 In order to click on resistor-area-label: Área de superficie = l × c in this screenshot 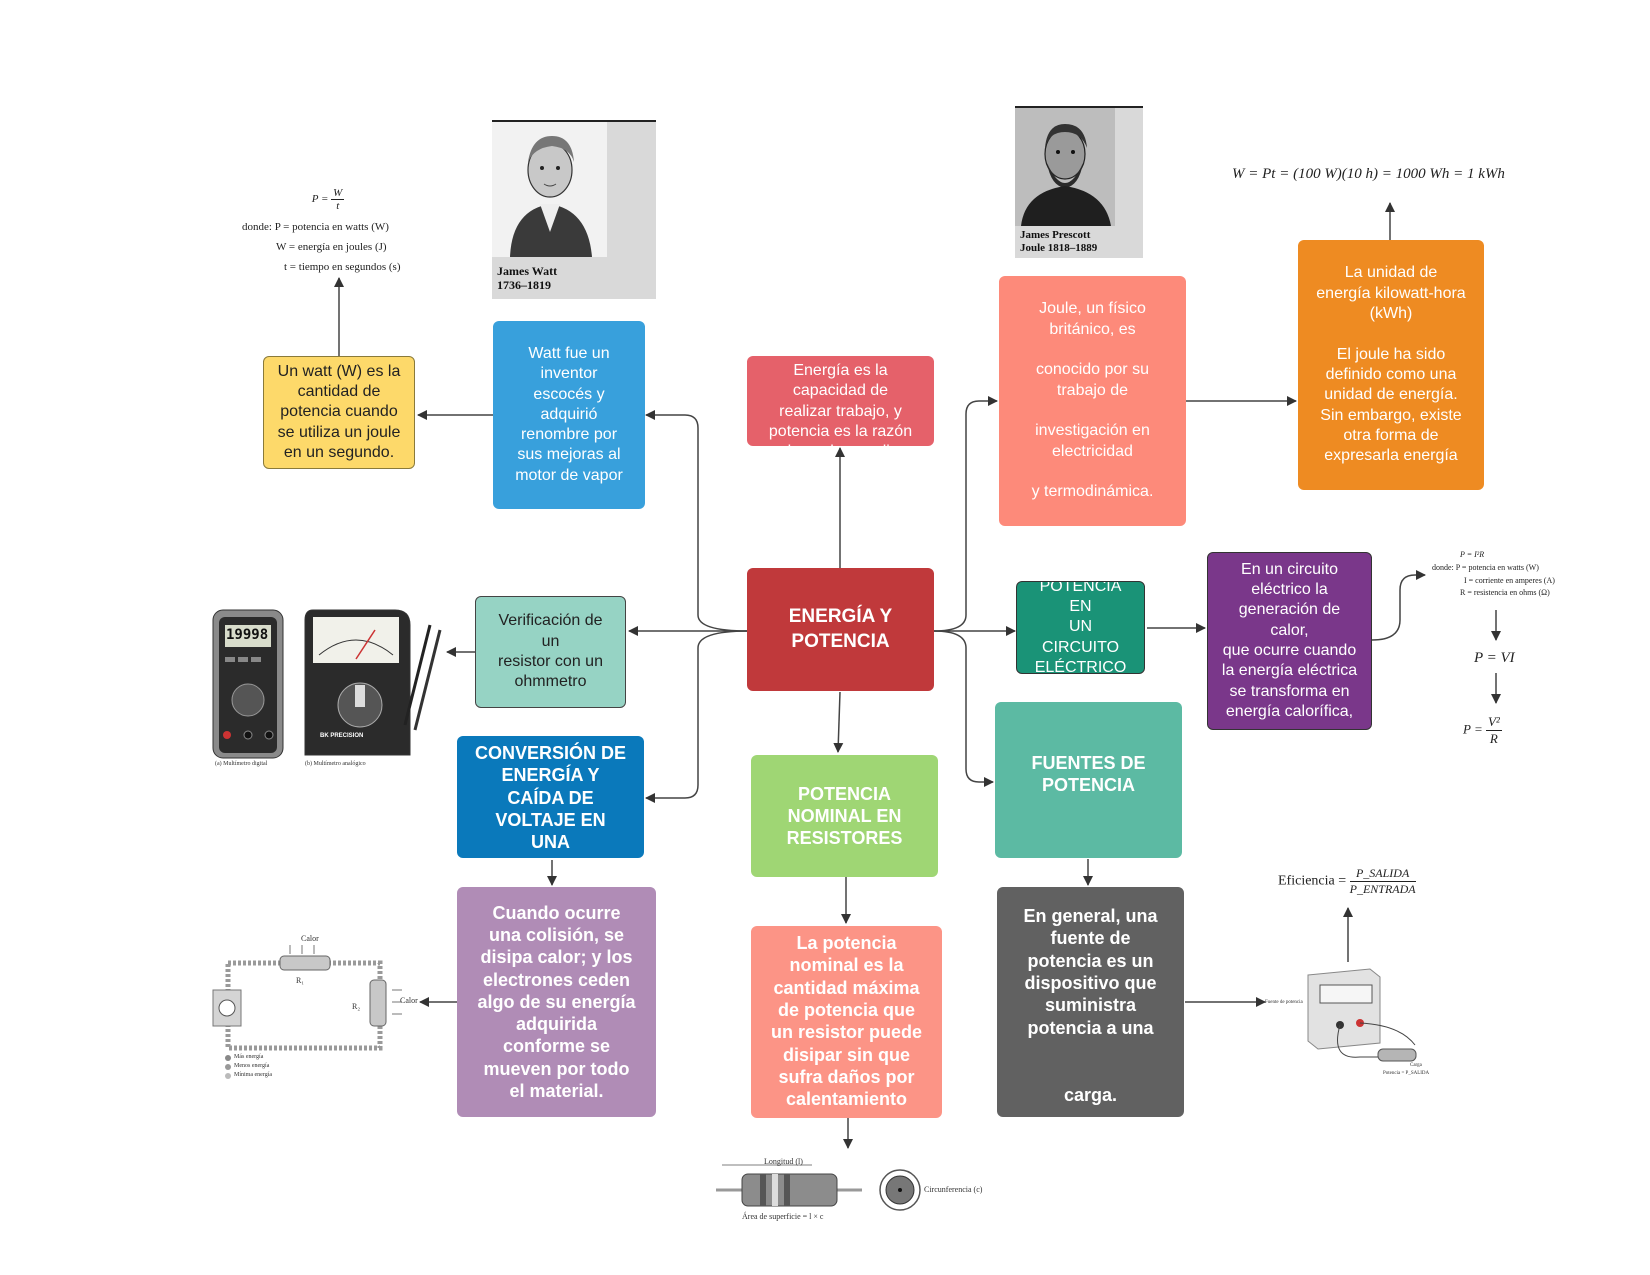, I will do `click(783, 1216)`.